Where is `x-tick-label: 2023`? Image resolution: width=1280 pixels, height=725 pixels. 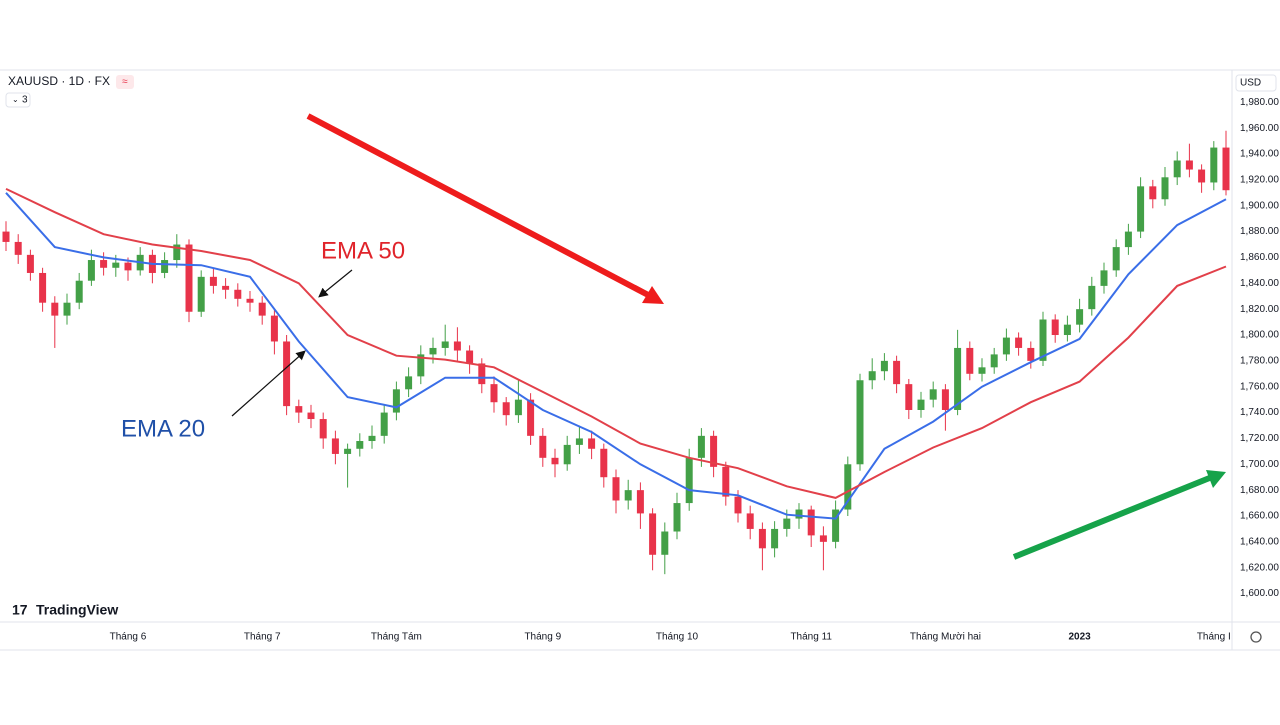
x-tick-label: 2023 is located at coordinates (1079, 637).